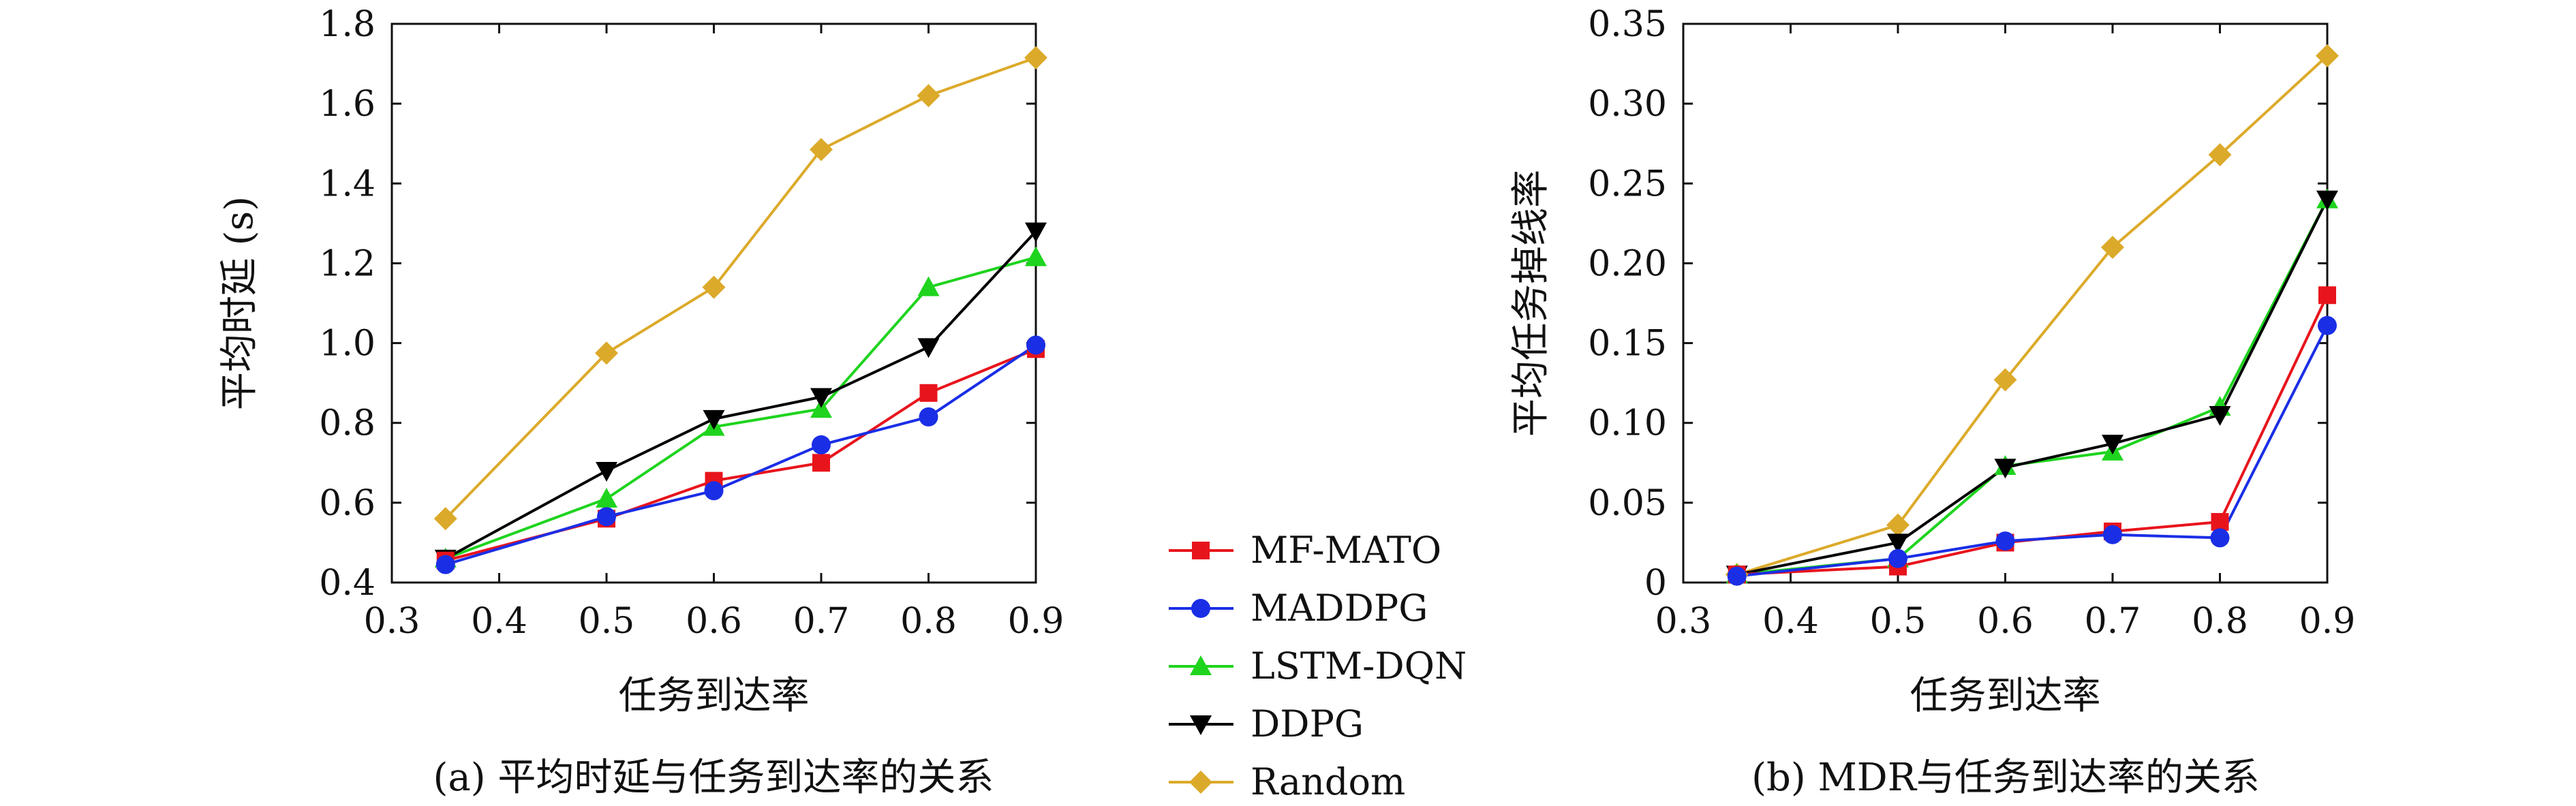  I want to click on legend-label-random: Random, so click(1328, 781).